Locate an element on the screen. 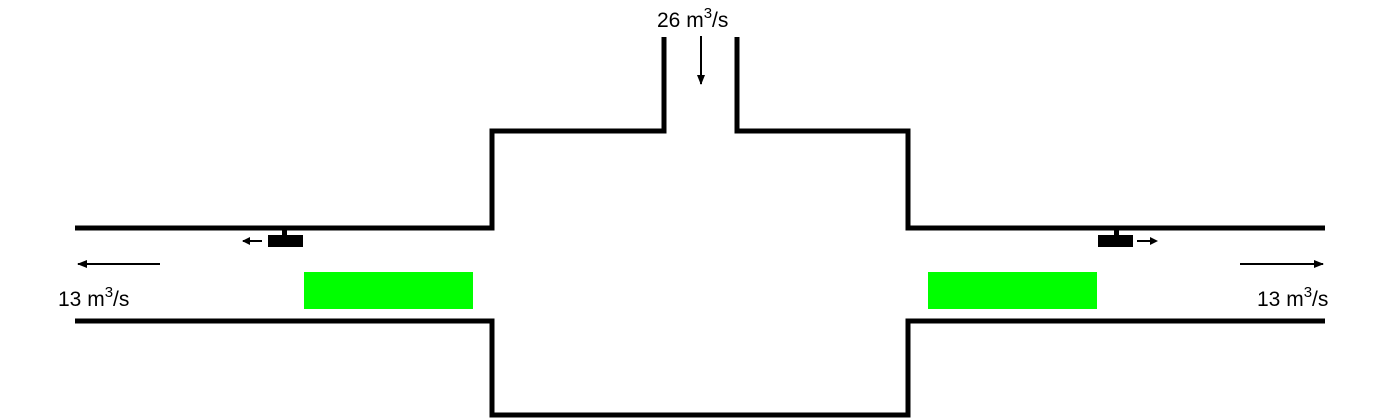  left-outlet-flow-exponent: 3 is located at coordinates (109, 292).